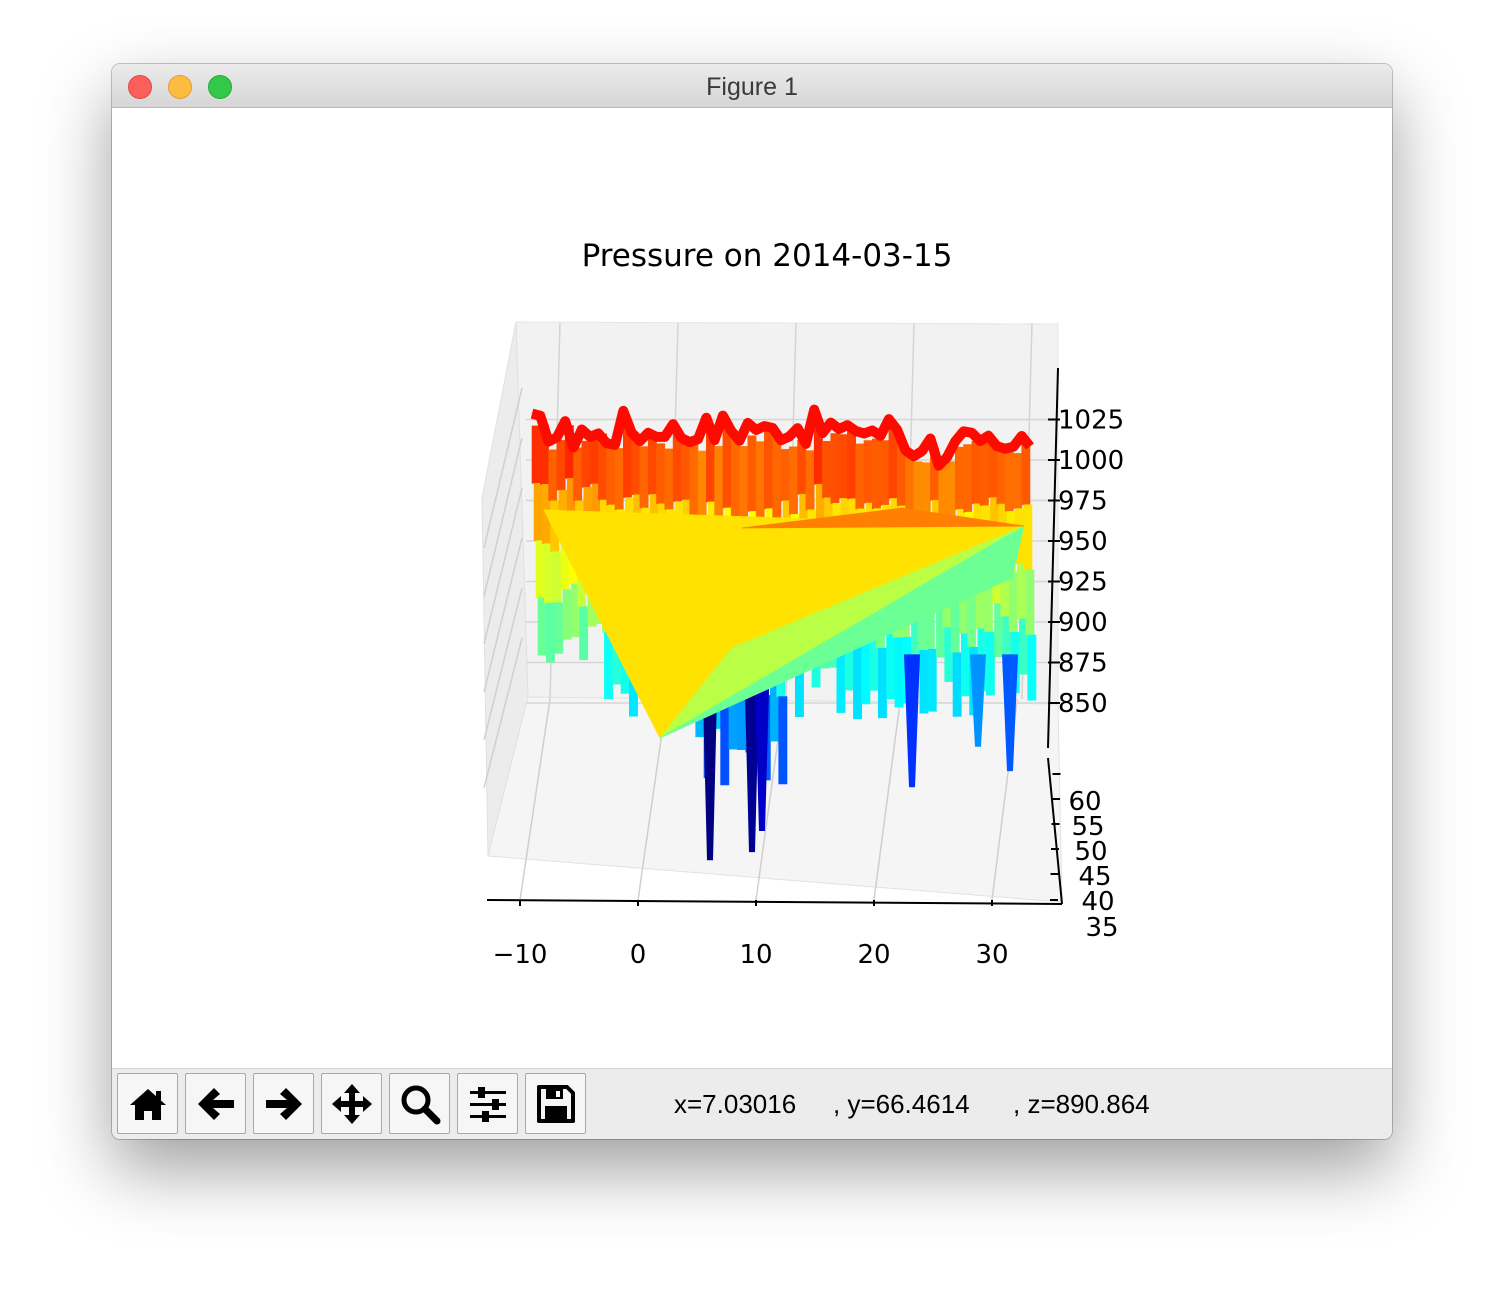  I want to click on title-bar: Figure 1, so click(752, 86).